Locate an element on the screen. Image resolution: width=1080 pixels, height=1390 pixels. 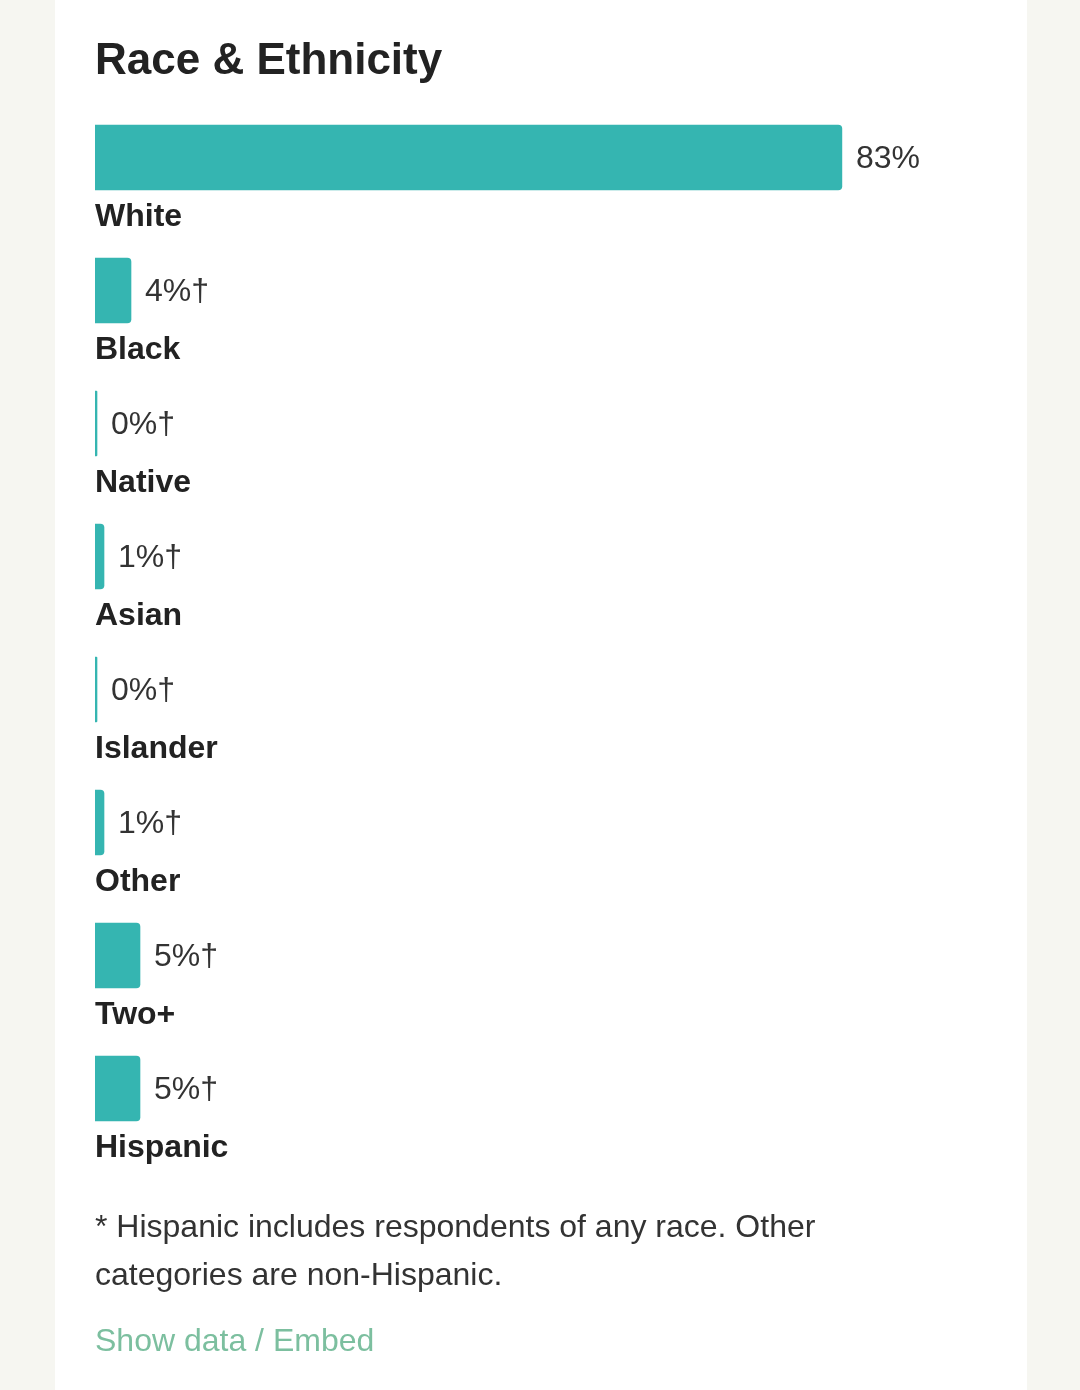
y-tick-label: White is located at coordinates (139, 215).